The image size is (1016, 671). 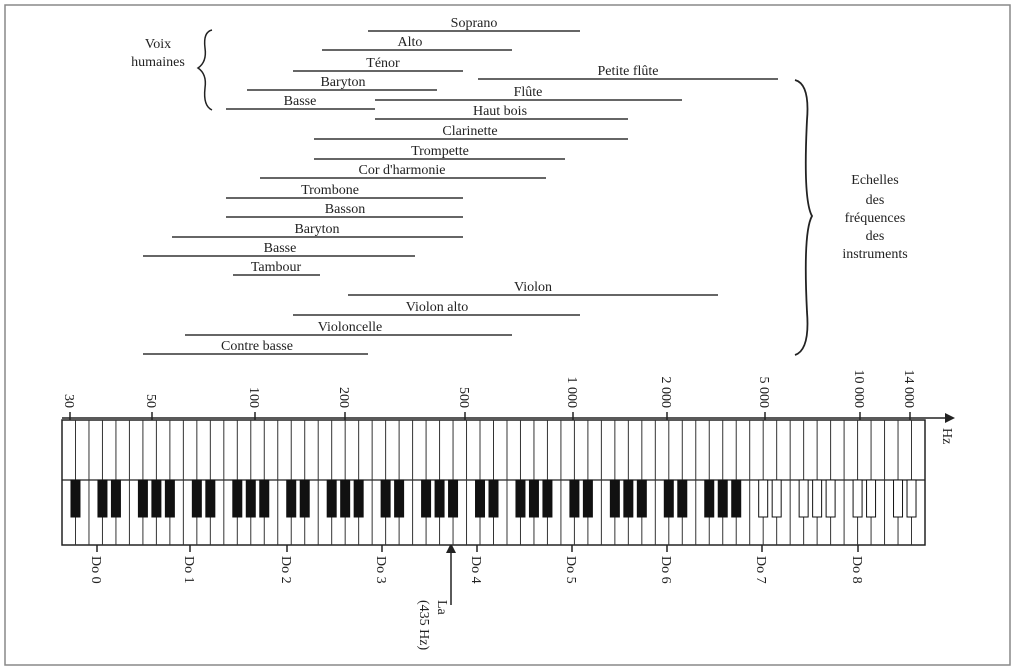 What do you see at coordinates (158, 62) in the screenshot?
I see `voices-label: humaines` at bounding box center [158, 62].